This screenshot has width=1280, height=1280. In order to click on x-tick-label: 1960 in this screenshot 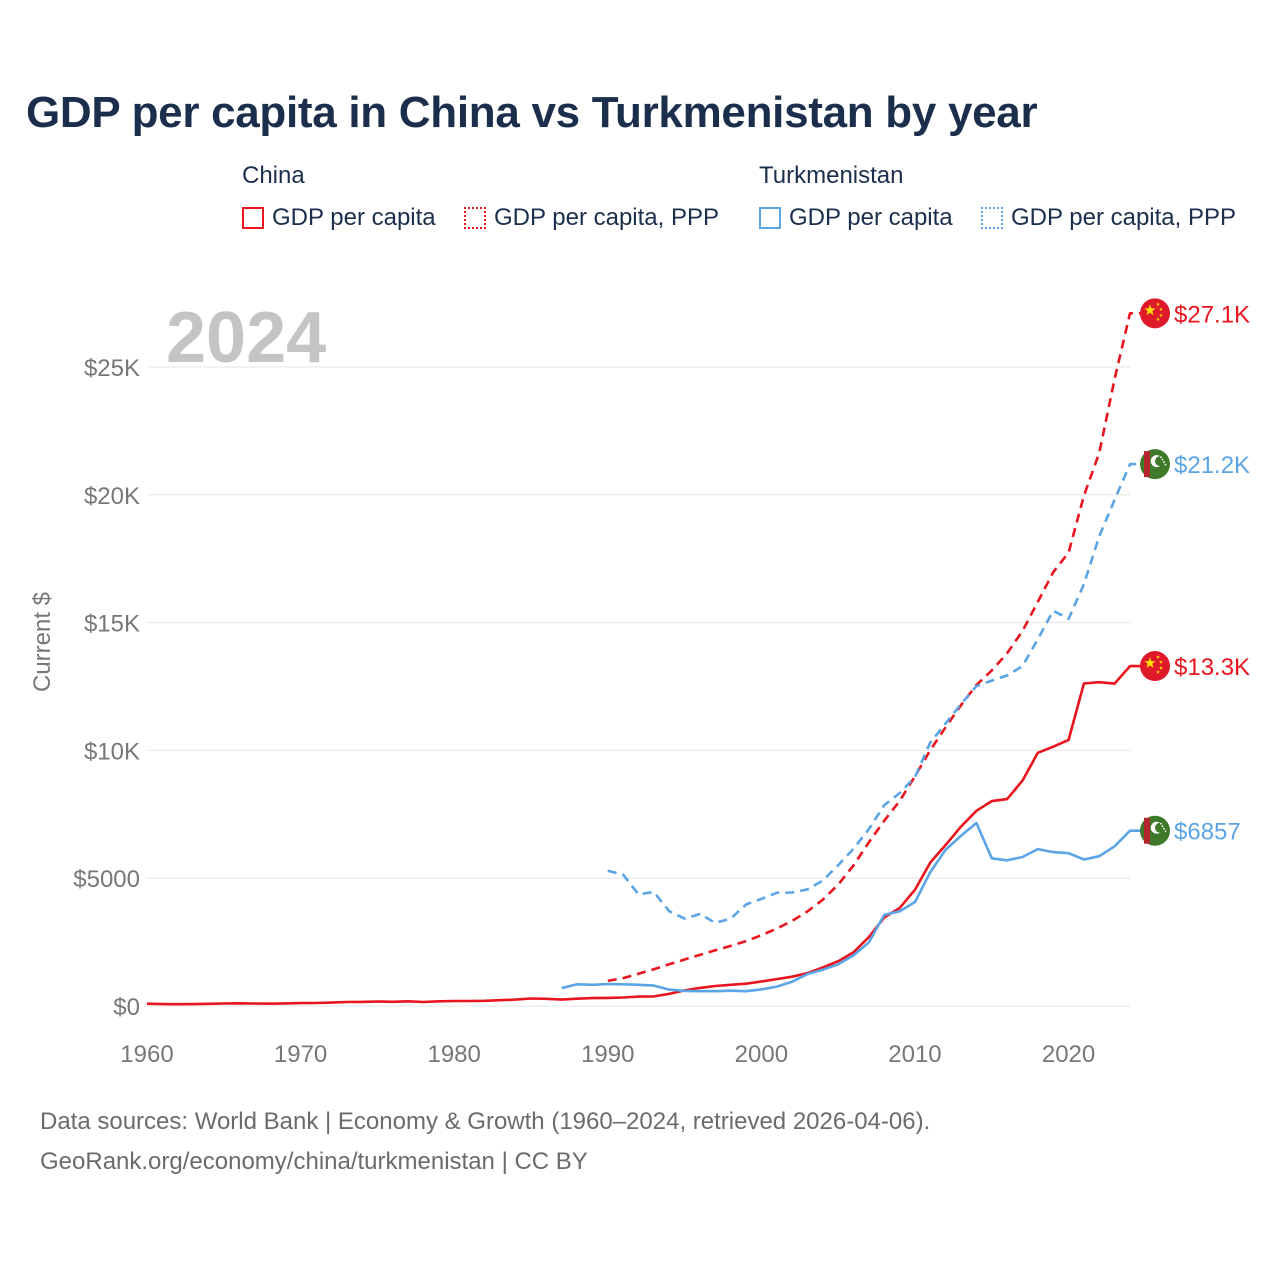, I will do `click(146, 1054)`.